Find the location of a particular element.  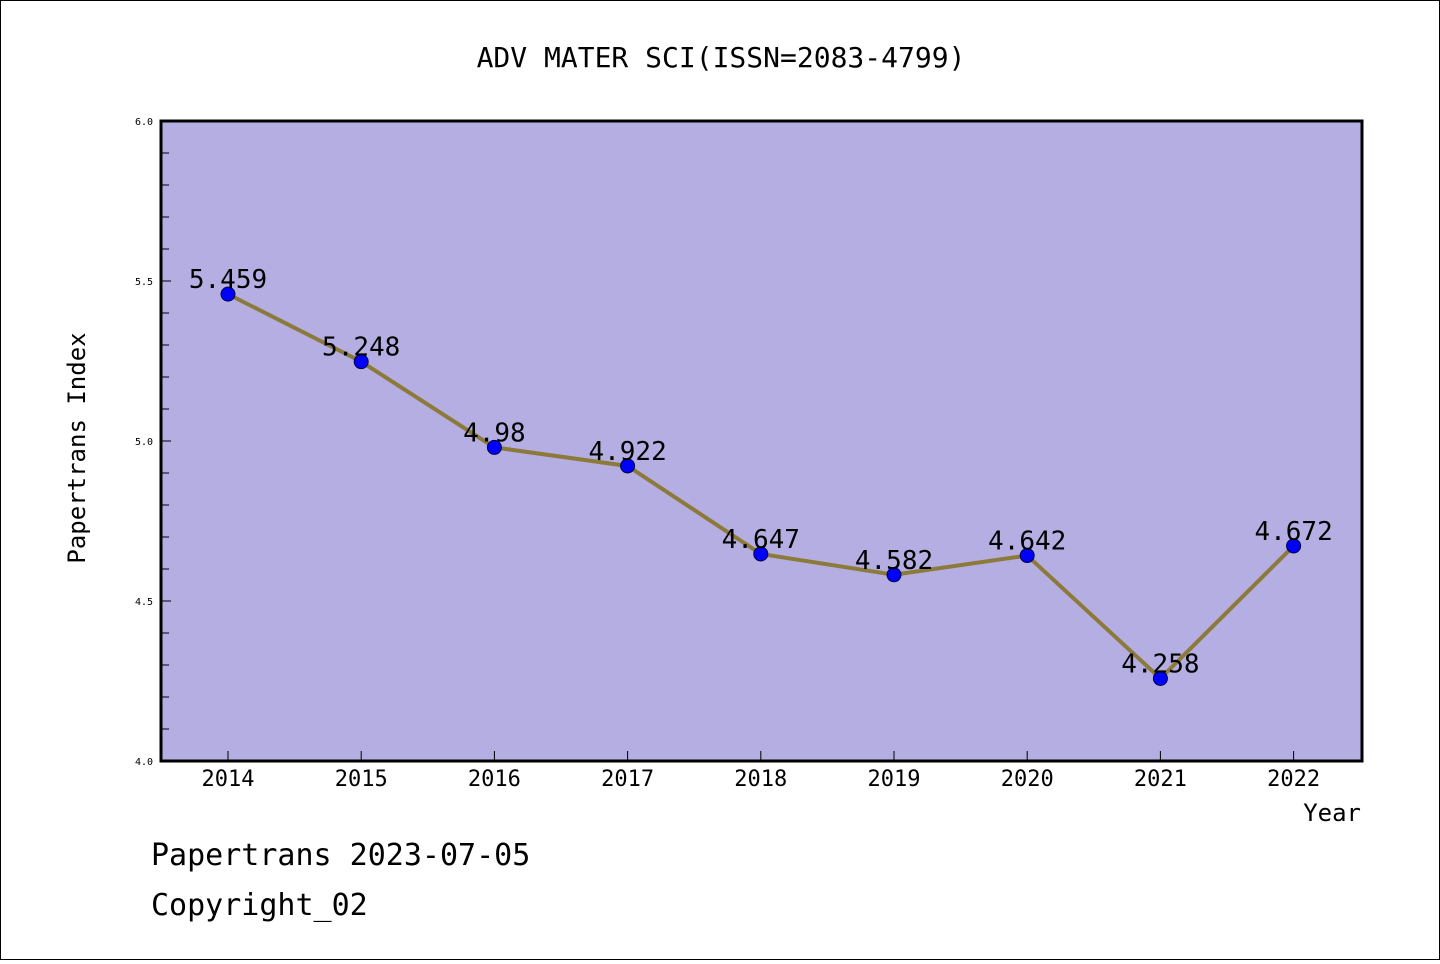

data-point-2021 is located at coordinates (1160, 678).